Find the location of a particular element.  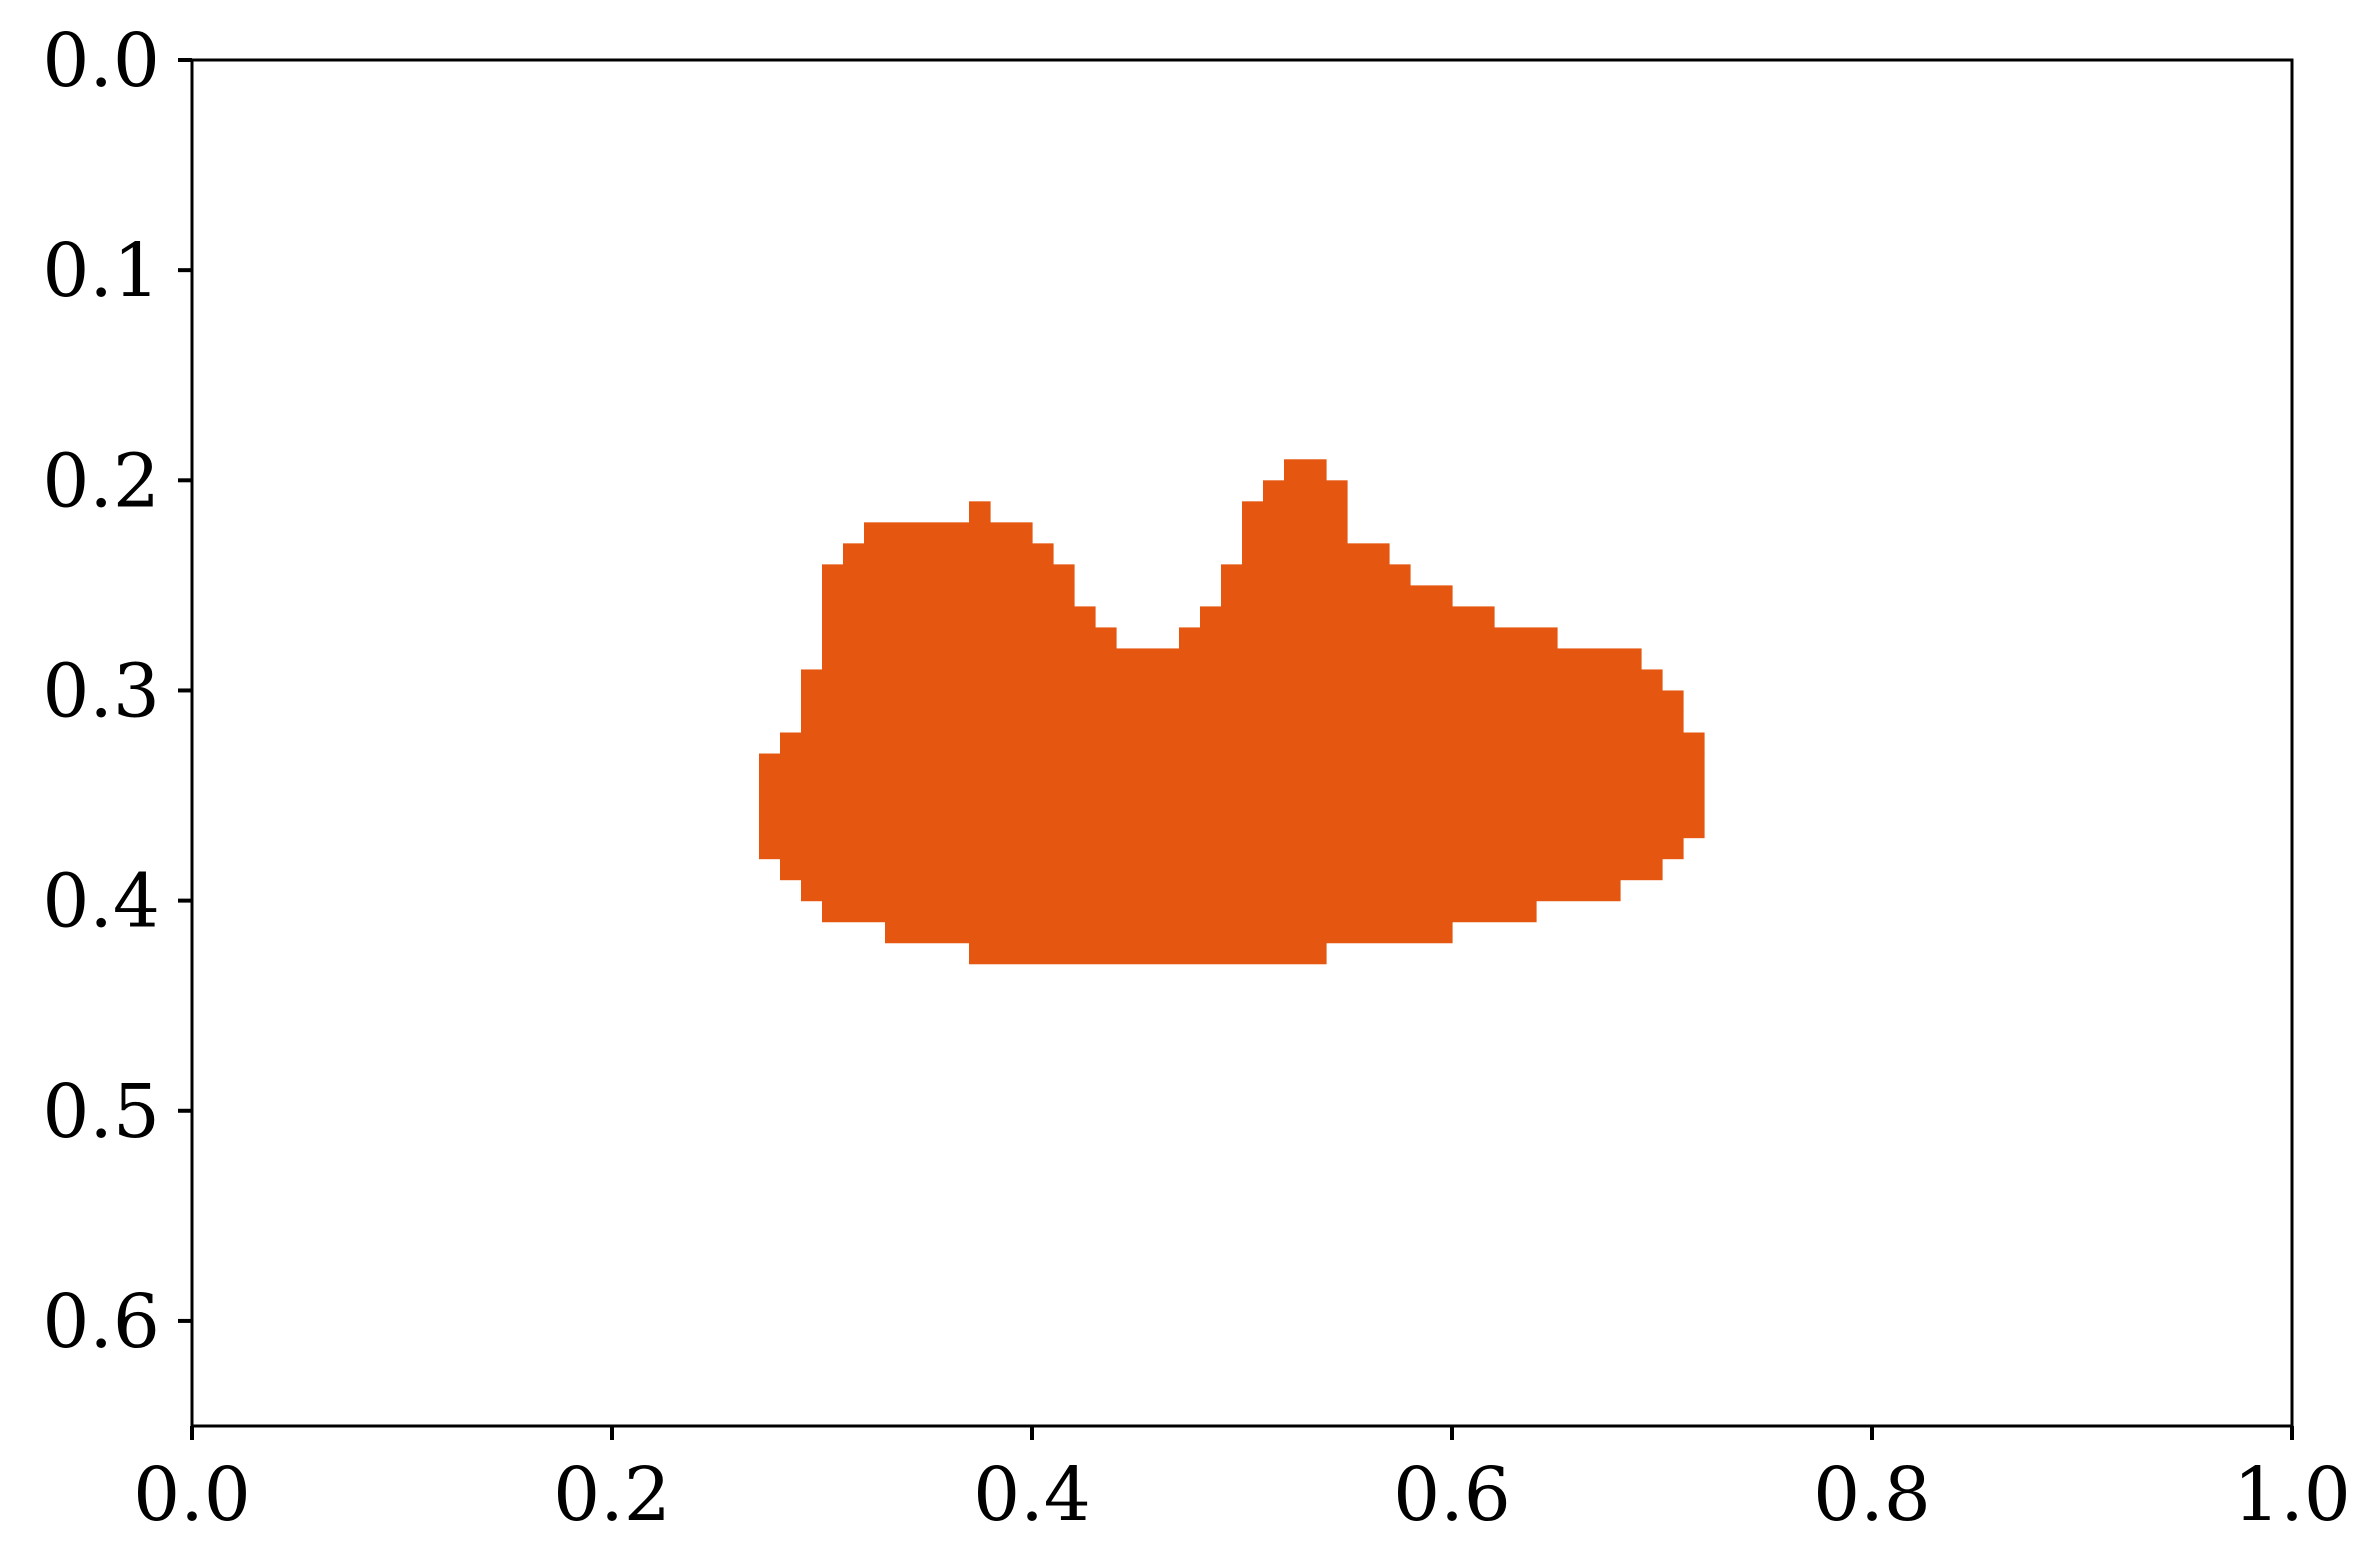

y-tick-label: 0.5 is located at coordinates (101, 1112).